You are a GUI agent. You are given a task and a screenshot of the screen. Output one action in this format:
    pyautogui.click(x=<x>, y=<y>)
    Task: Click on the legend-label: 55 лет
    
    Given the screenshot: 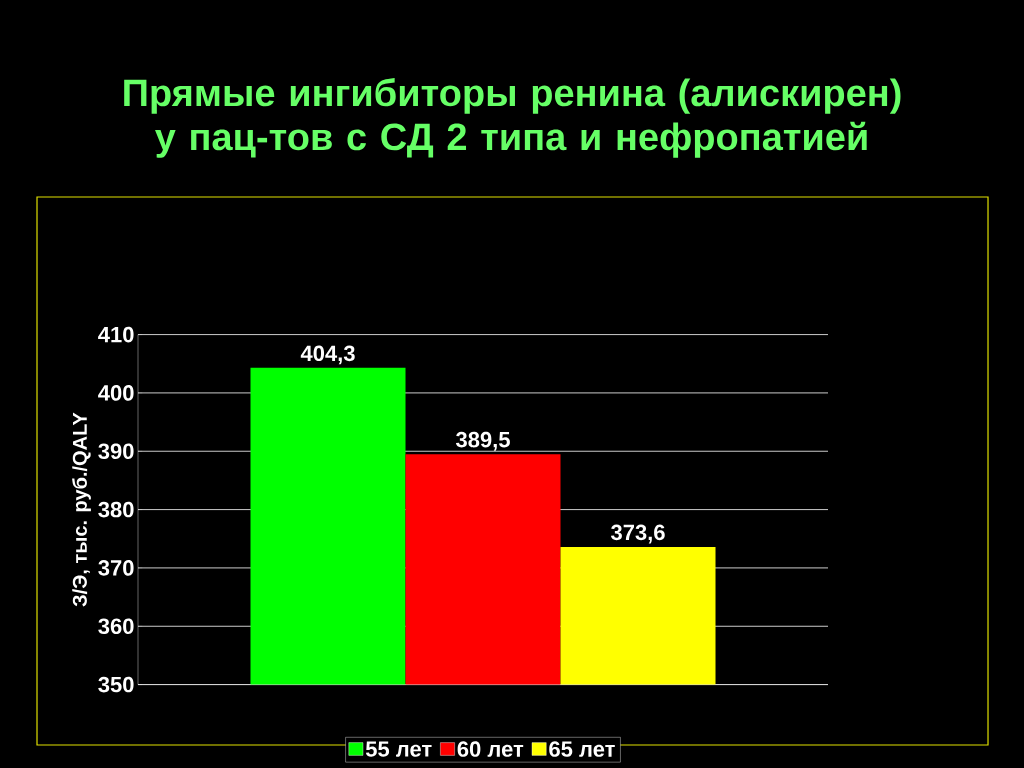 What is the action you would take?
    pyautogui.click(x=398, y=749)
    